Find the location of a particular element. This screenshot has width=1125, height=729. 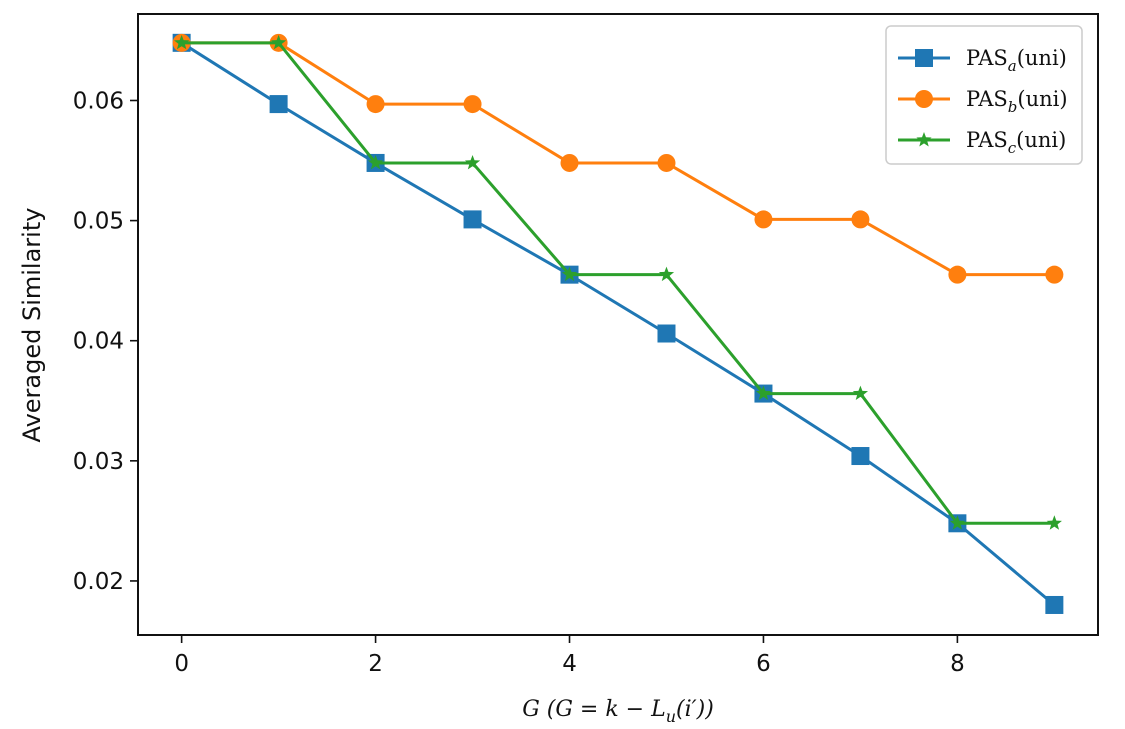

x-tick-label: 8 is located at coordinates (957, 664).